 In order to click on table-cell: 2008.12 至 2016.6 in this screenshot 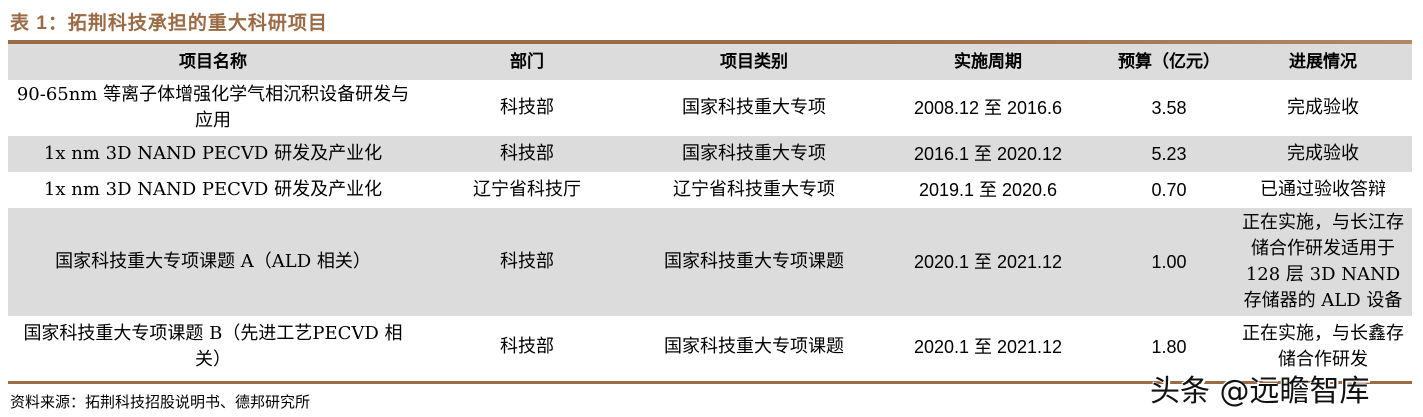, I will do `click(988, 107)`.